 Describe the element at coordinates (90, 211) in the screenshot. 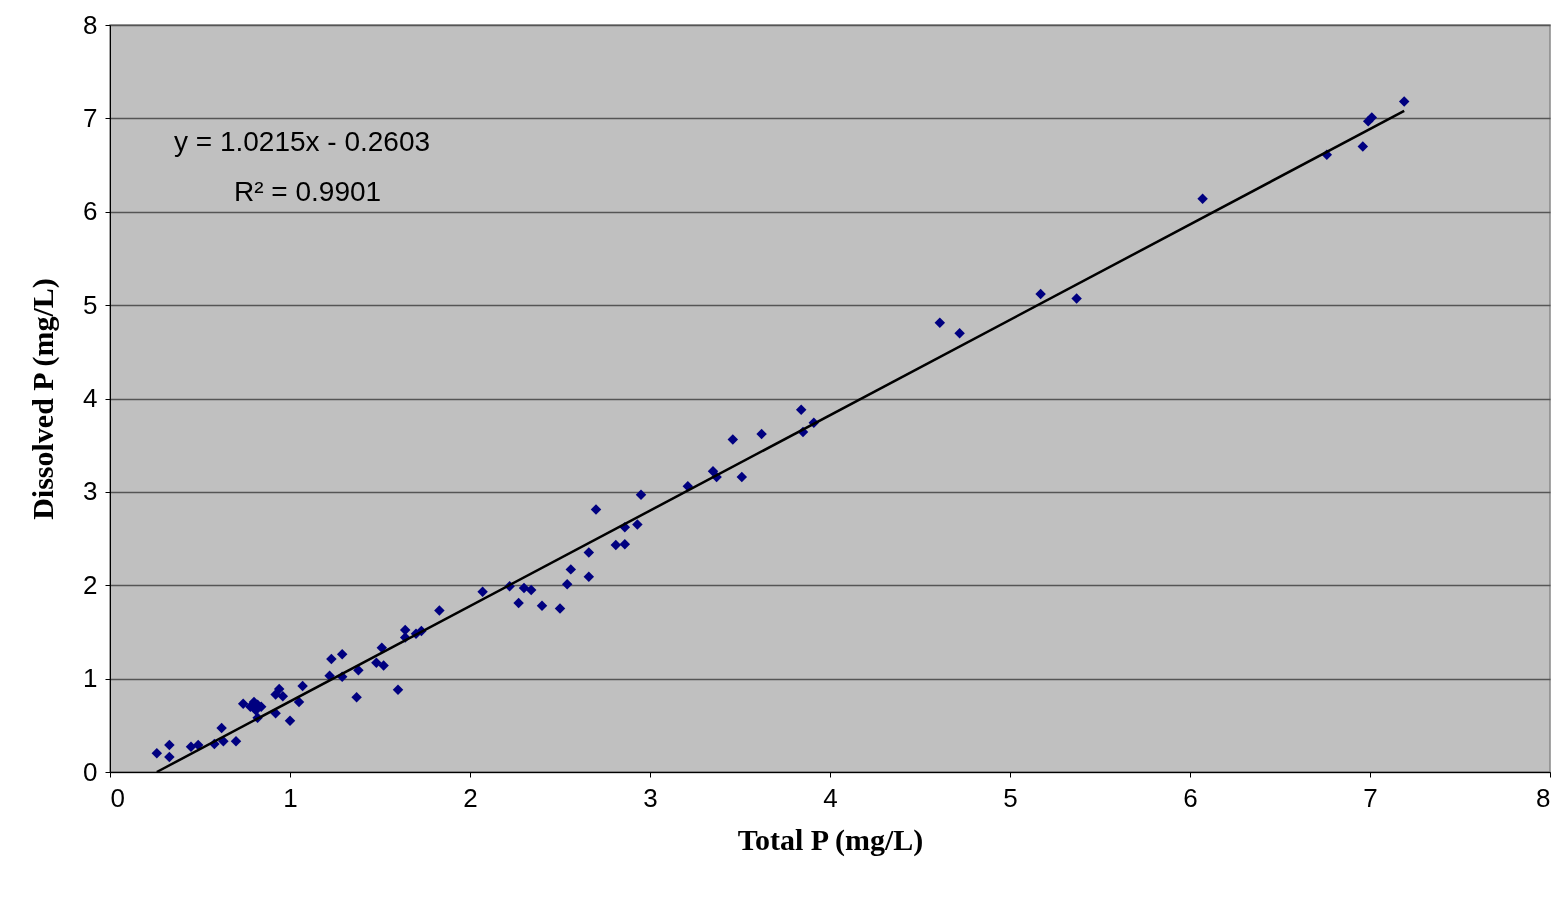

I see `y-tick-label: 6` at that location.